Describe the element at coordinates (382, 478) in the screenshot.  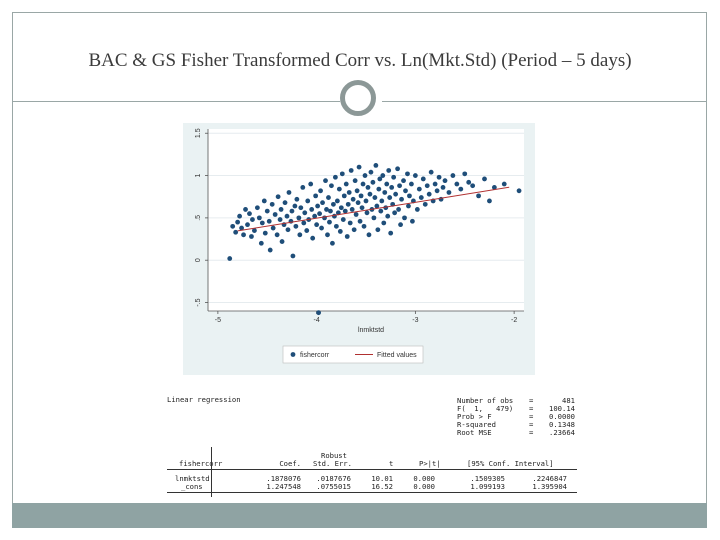
I see `row-0-t: 10.01` at that location.